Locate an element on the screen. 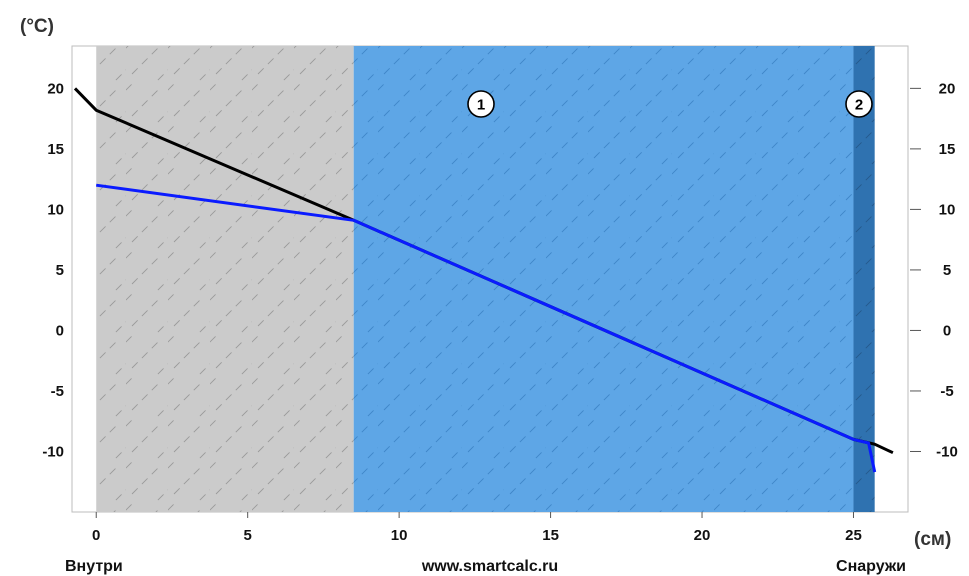 This screenshot has width=969, height=576. y-tick-right-0: 20 is located at coordinates (947, 88).